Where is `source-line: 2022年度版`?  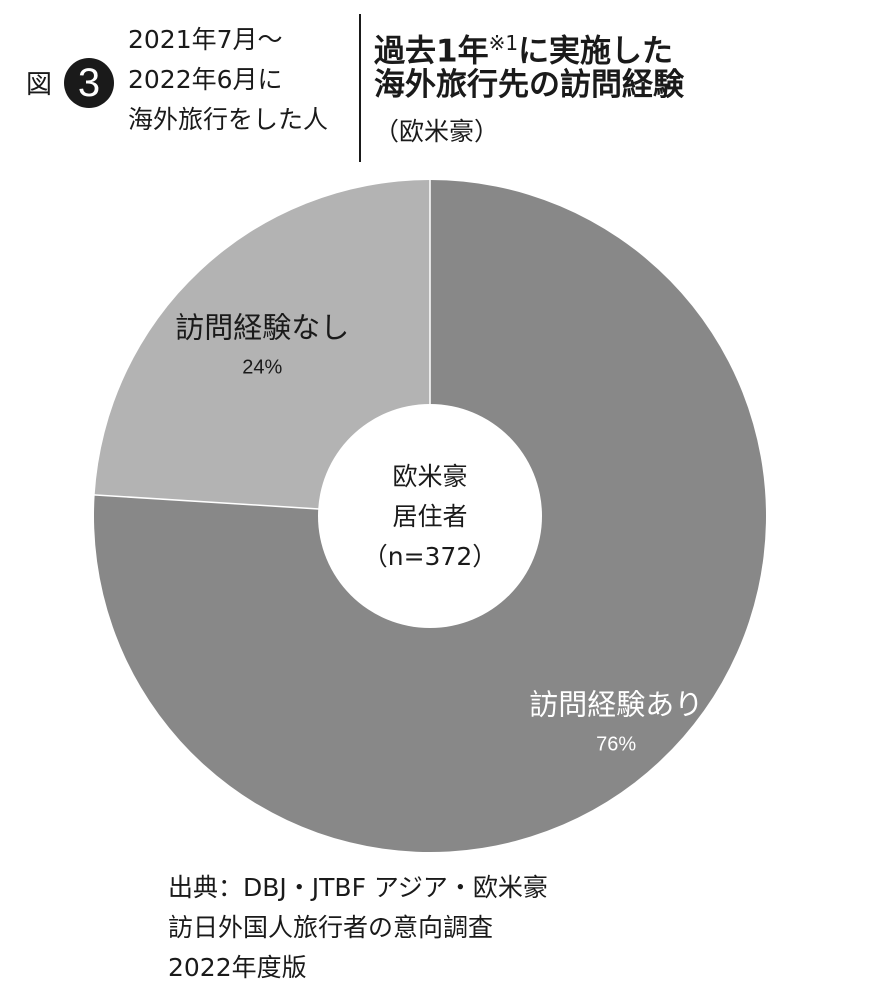
source-line: 2022年度版 is located at coordinates (237, 967).